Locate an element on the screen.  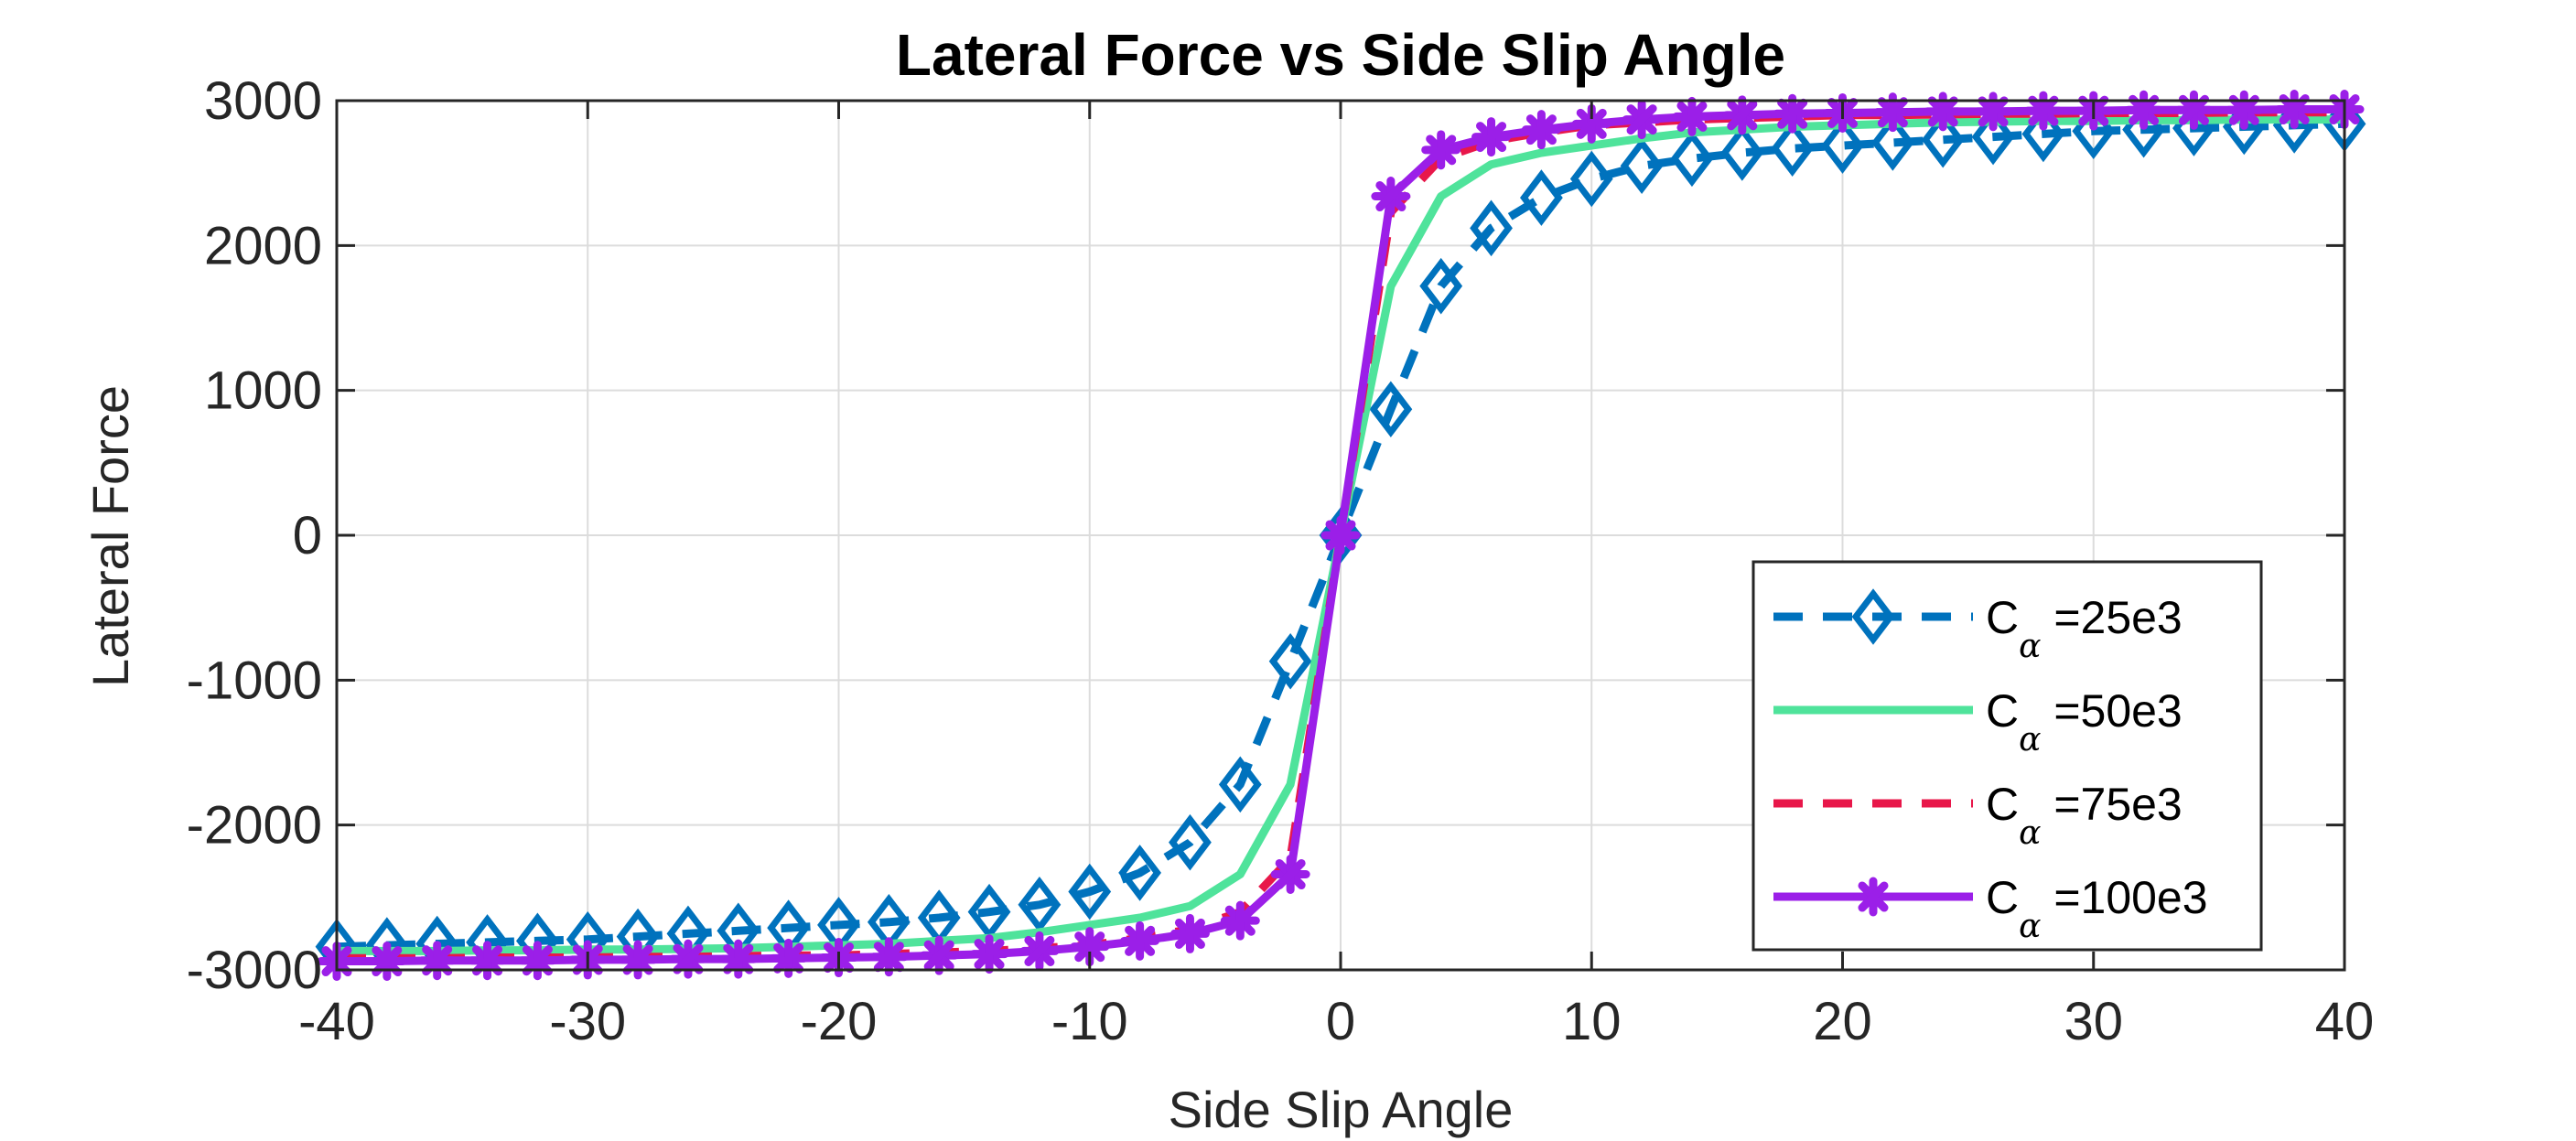
chart-title: Lateral Force vs Side Slip Angle is located at coordinates (1340, 55).